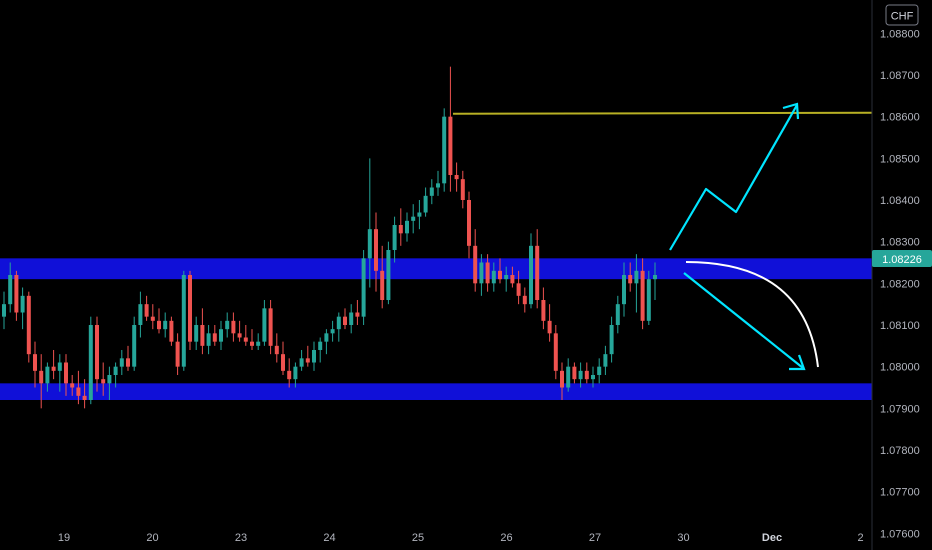  I want to click on curved-projection, so click(752, 314).